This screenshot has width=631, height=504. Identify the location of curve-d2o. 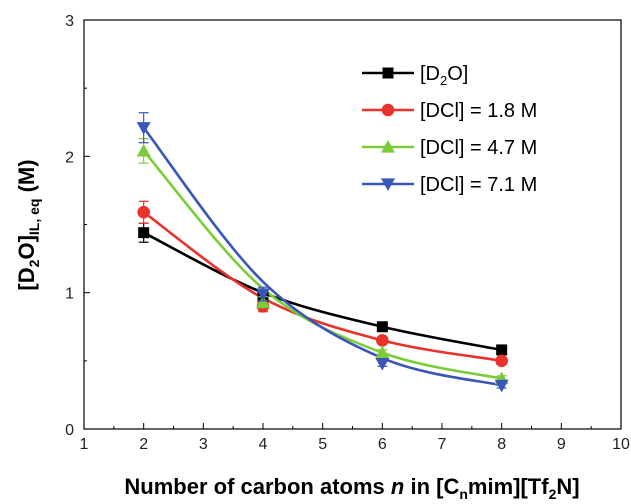
(322, 291).